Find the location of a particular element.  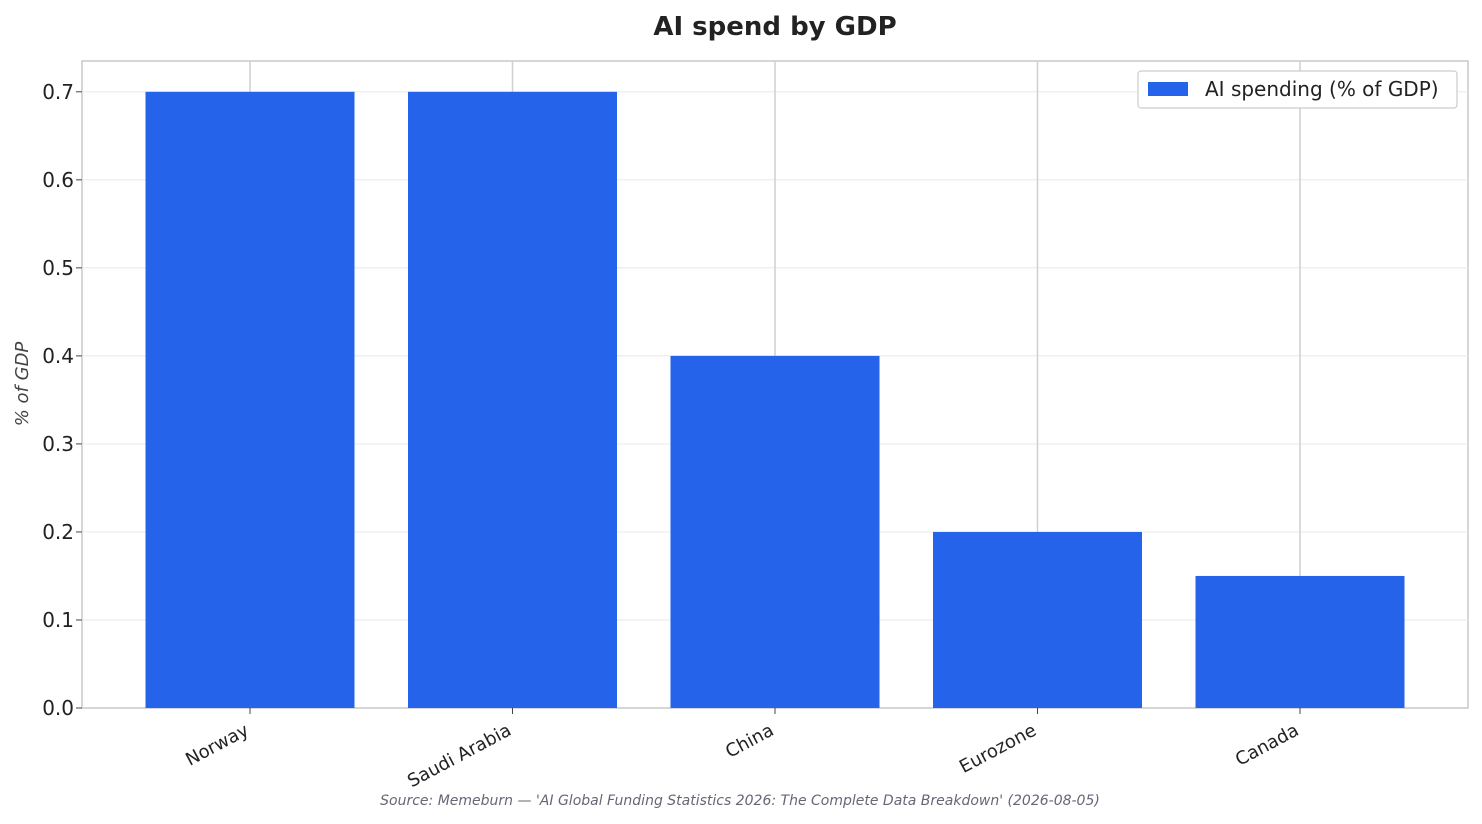

y-tick-label: 0.3 is located at coordinates (58, 444).